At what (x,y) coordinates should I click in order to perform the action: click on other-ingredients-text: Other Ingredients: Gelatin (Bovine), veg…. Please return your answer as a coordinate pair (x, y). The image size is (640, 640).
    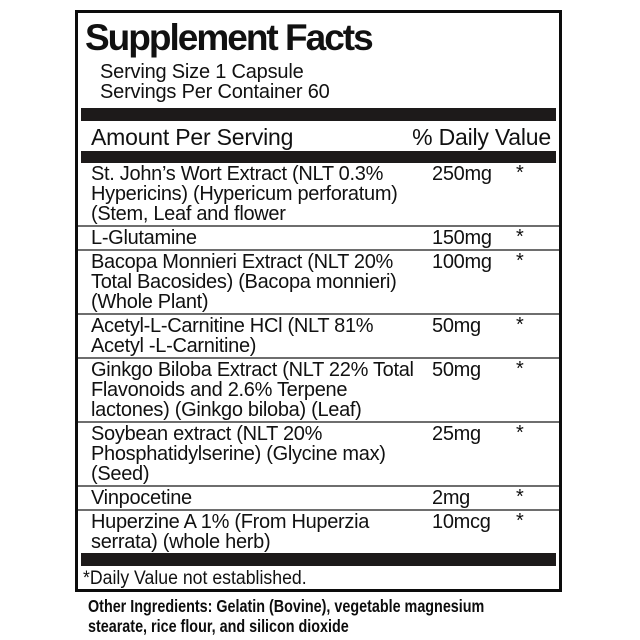
    Looking at the image, I should click on (286, 616).